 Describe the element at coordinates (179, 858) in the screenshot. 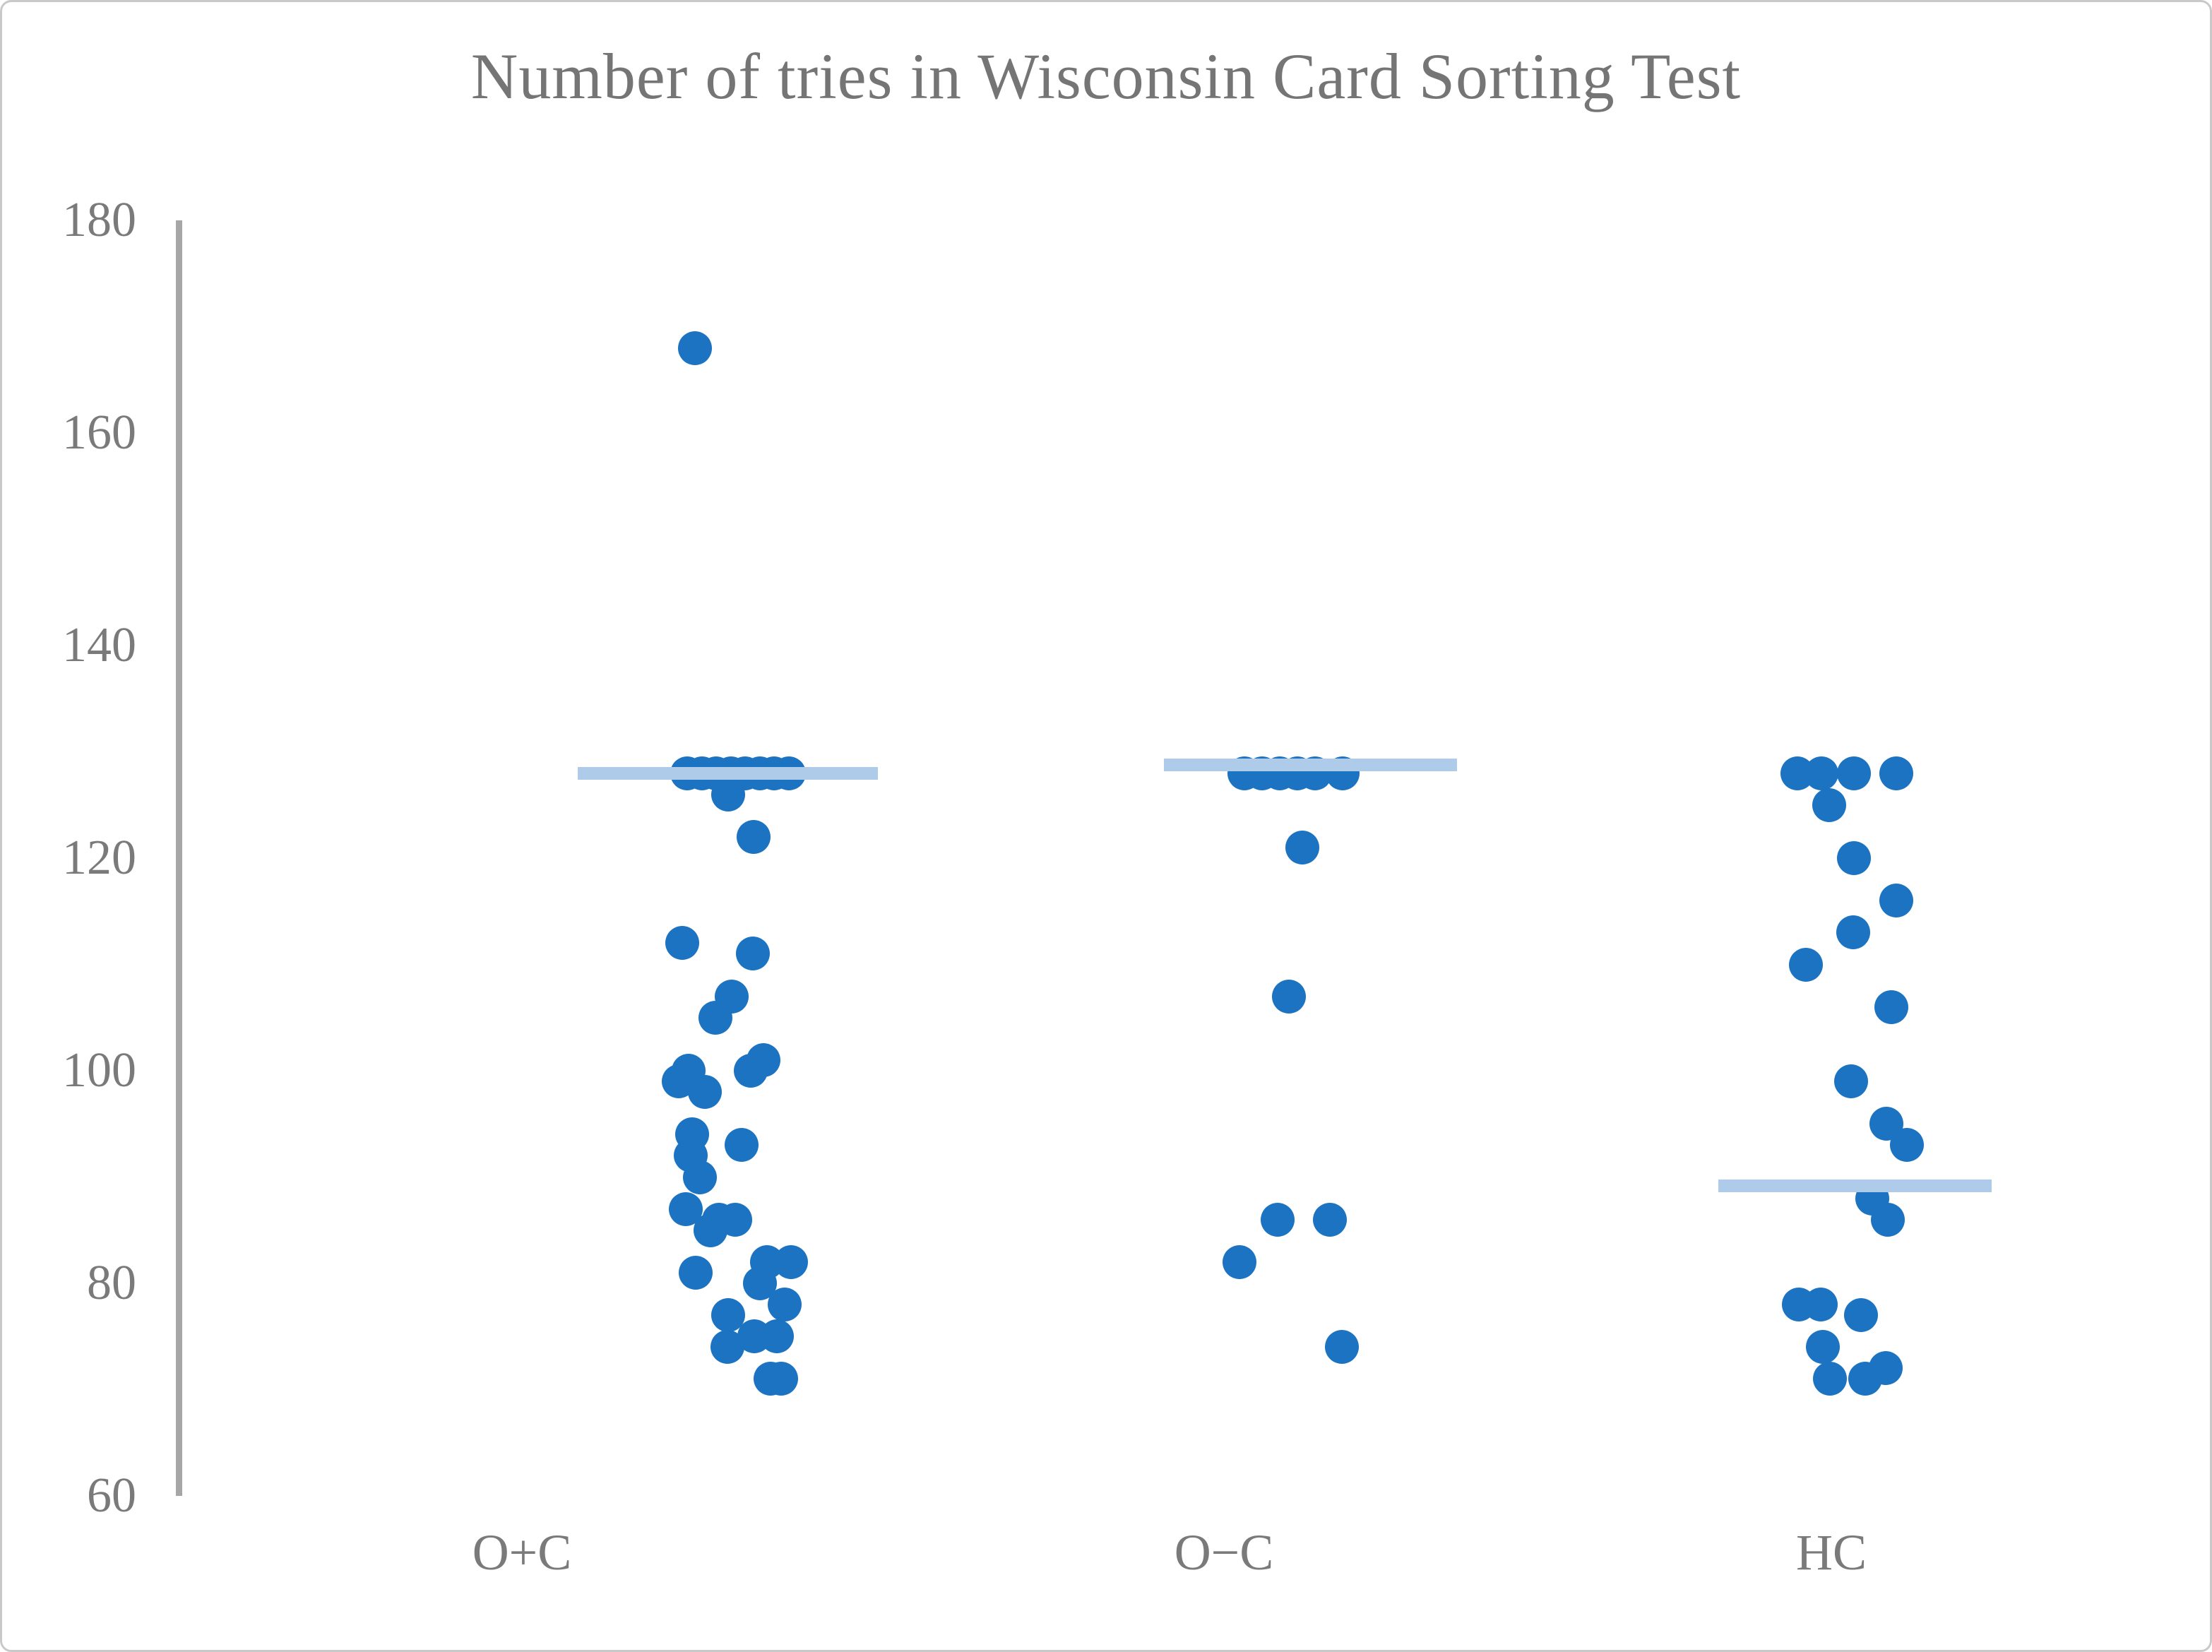

I see `y-axis-line` at that location.